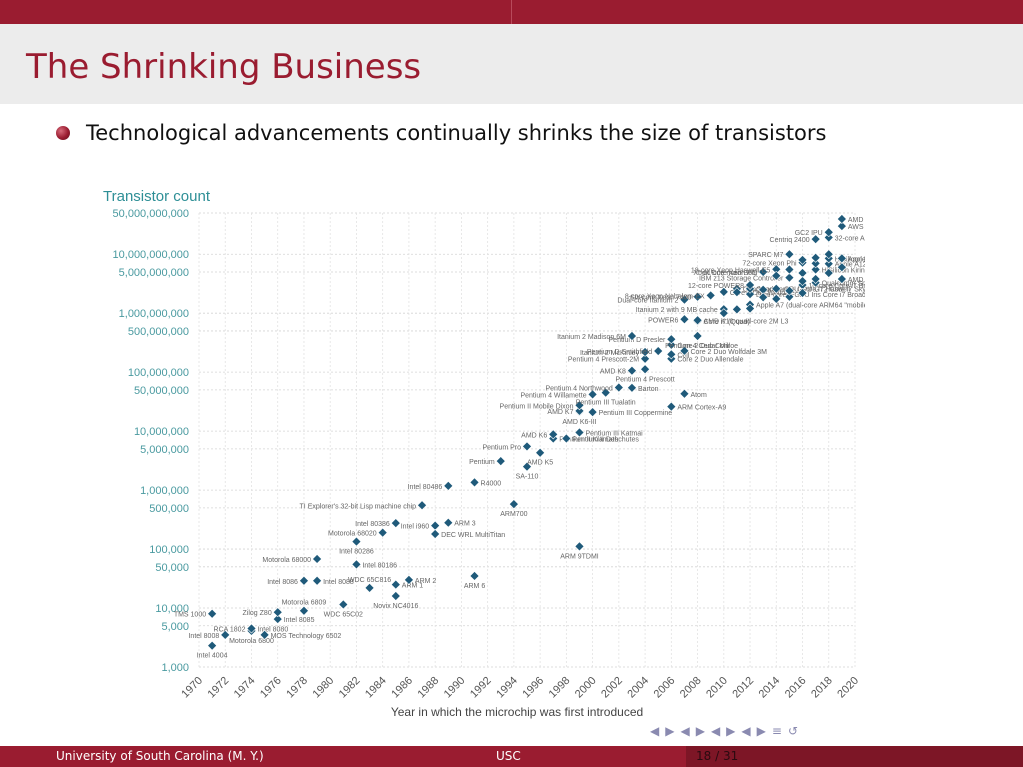 This screenshot has width=1023, height=767. Describe the element at coordinates (172, 609) in the screenshot. I see `y-tick-label: 10,000` at that location.